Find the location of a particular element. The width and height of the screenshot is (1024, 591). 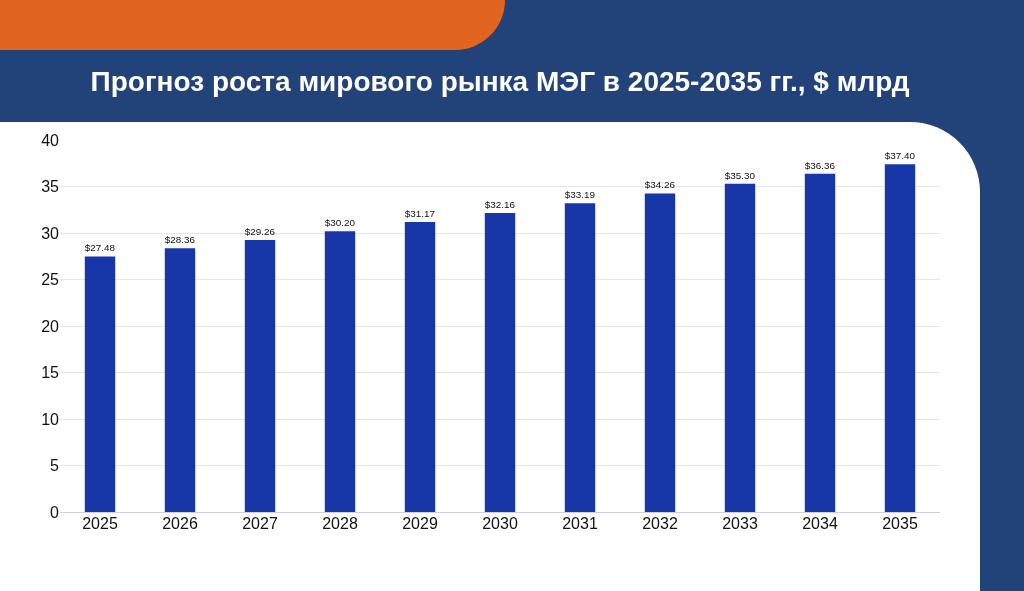

x-tick-label: 2035 is located at coordinates (900, 523).